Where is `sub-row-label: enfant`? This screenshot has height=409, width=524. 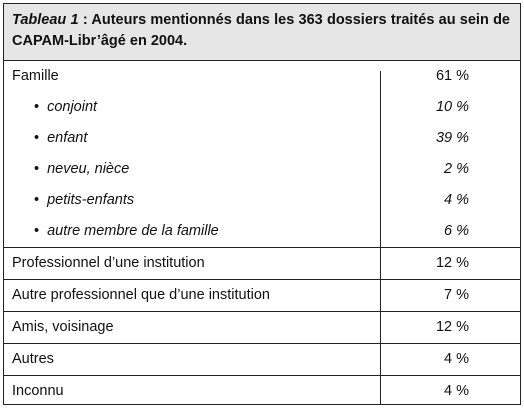 sub-row-label: enfant is located at coordinates (60, 138).